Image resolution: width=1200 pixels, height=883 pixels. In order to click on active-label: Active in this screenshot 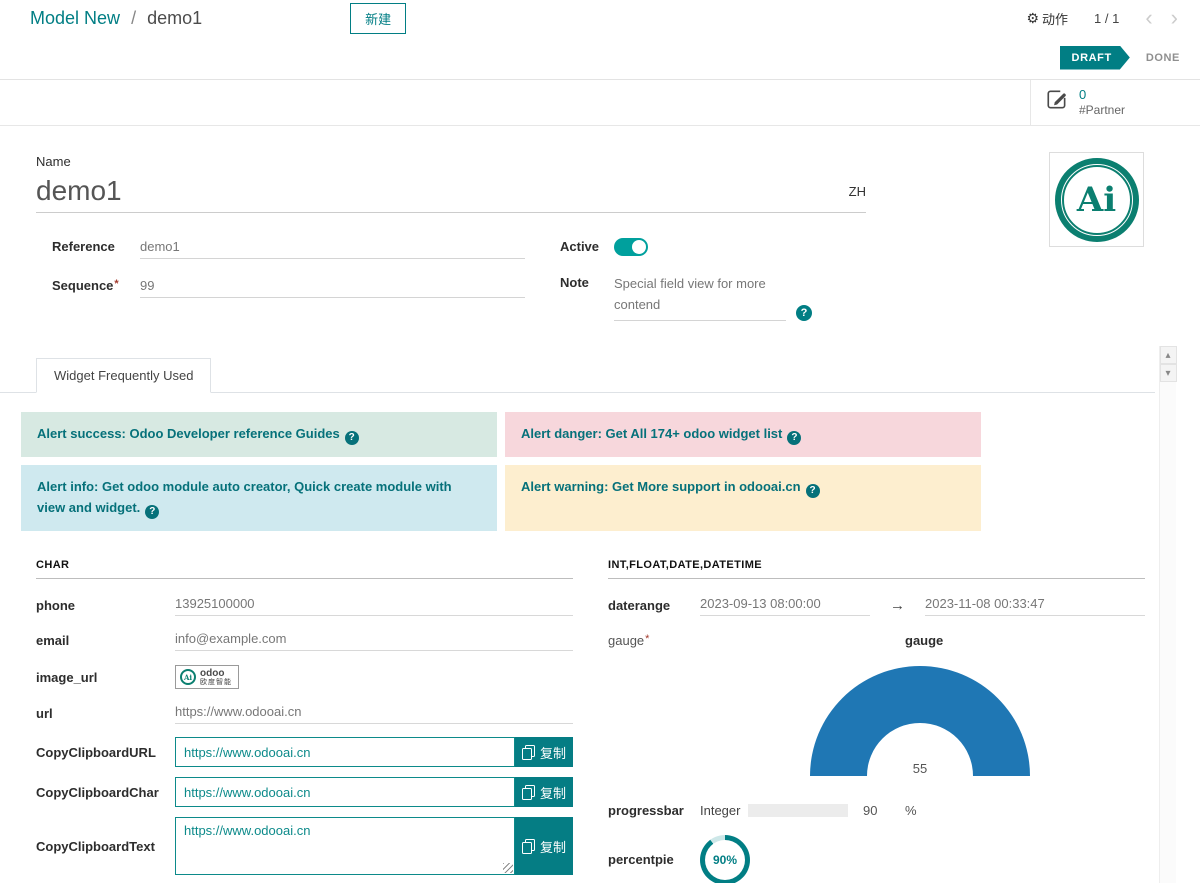, I will do `click(580, 246)`.